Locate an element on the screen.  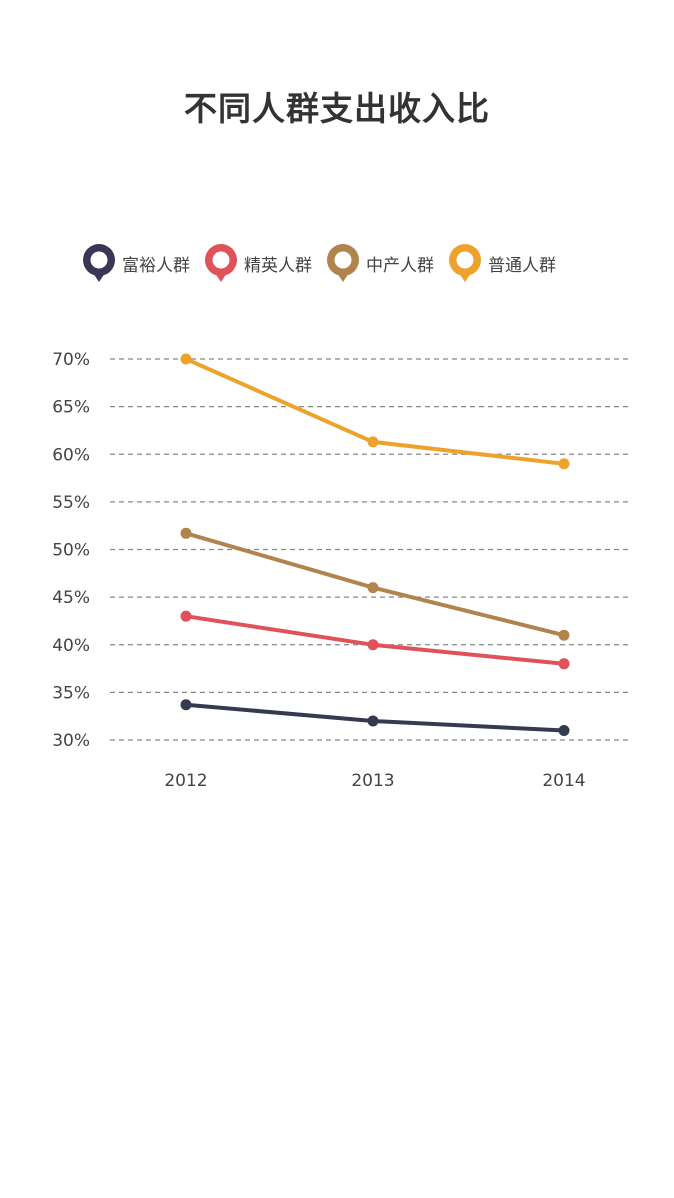
legend-label: 中产人群 is located at coordinates (400, 265).